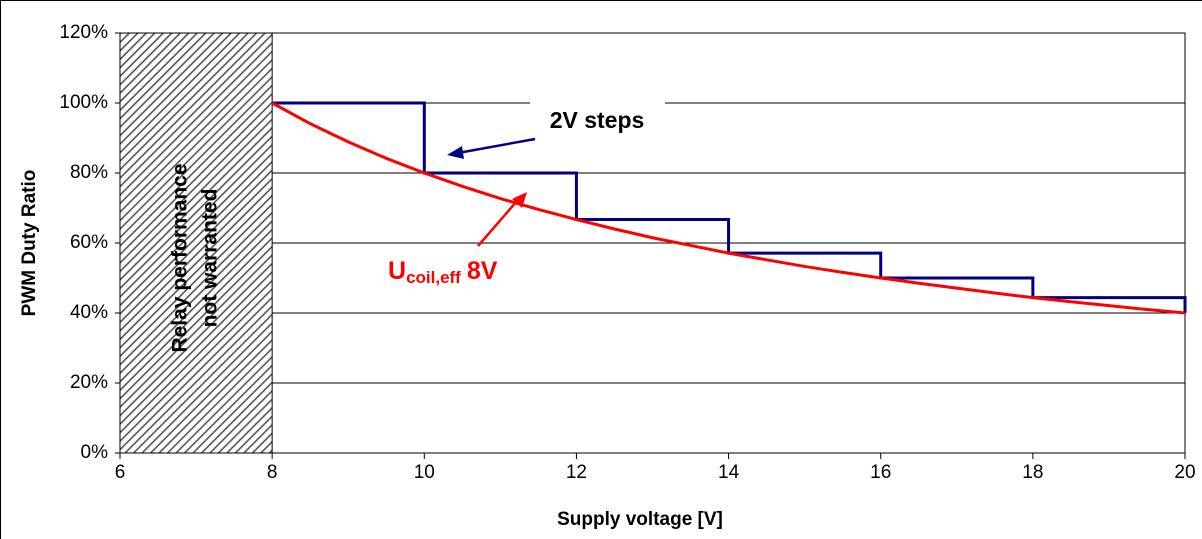 The width and height of the screenshot is (1202, 539). I want to click on annotation-text: U, so click(397, 271).